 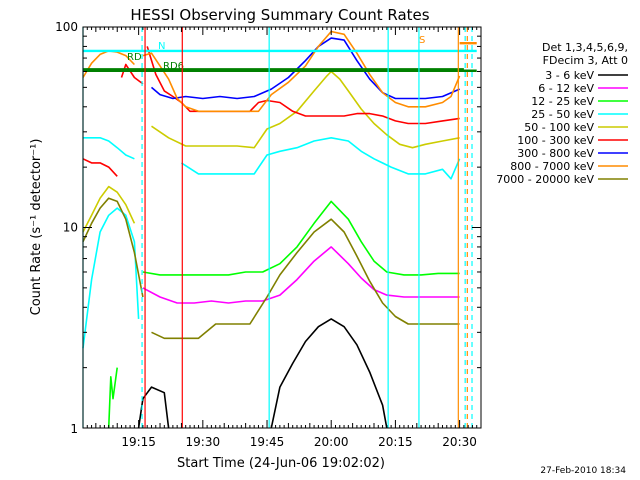 What do you see at coordinates (552, 166) in the screenshot?
I see `legend-label-7: 800 - 7000 keV` at bounding box center [552, 166].